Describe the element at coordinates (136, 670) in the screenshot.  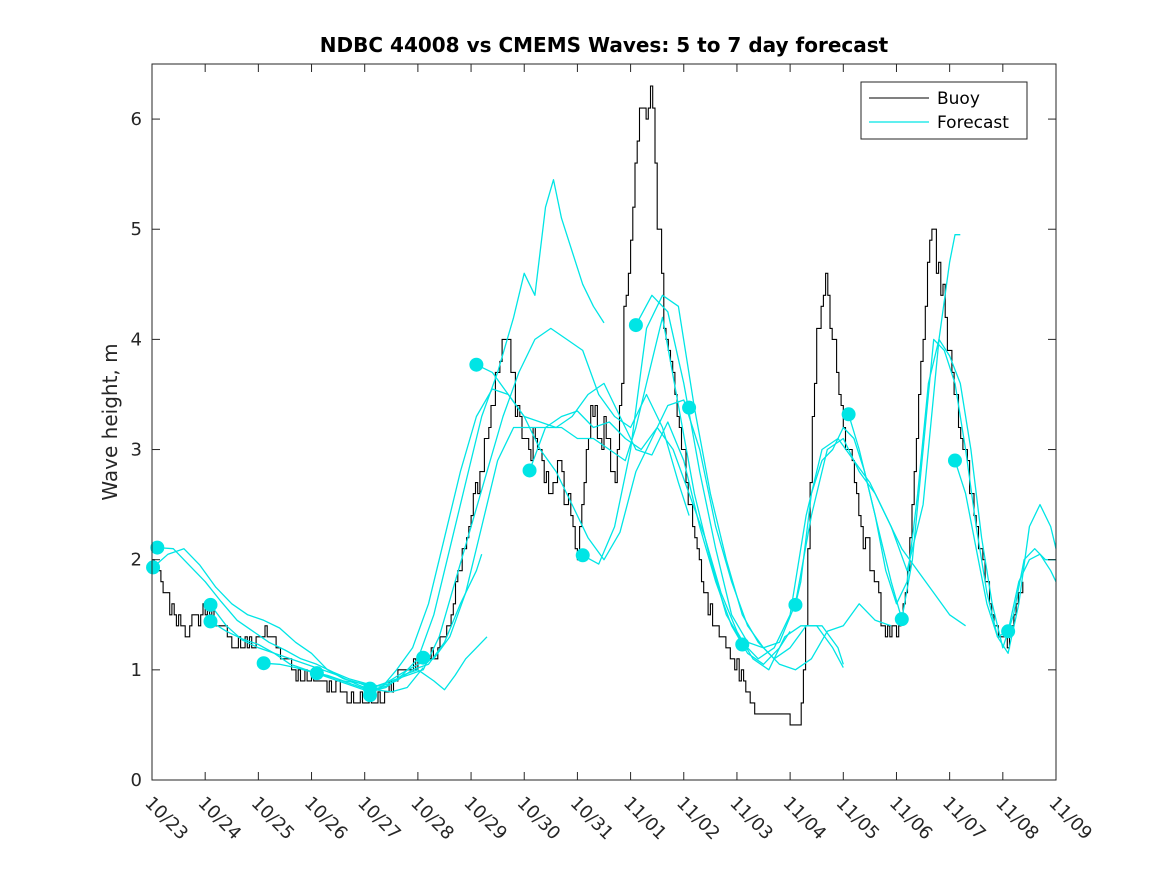
I see `y-tick-label: 1` at that location.